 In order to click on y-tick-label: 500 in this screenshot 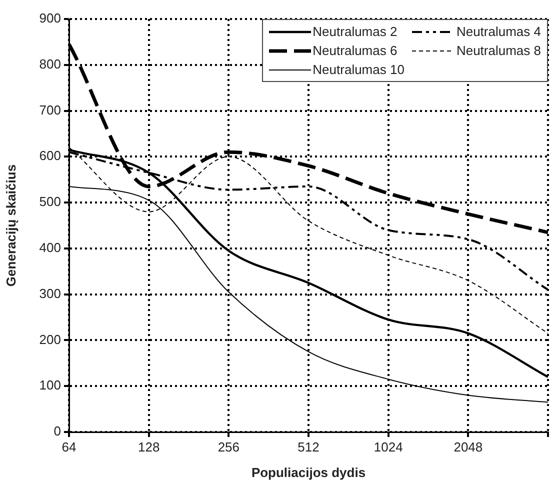, I will do `click(50, 202)`.